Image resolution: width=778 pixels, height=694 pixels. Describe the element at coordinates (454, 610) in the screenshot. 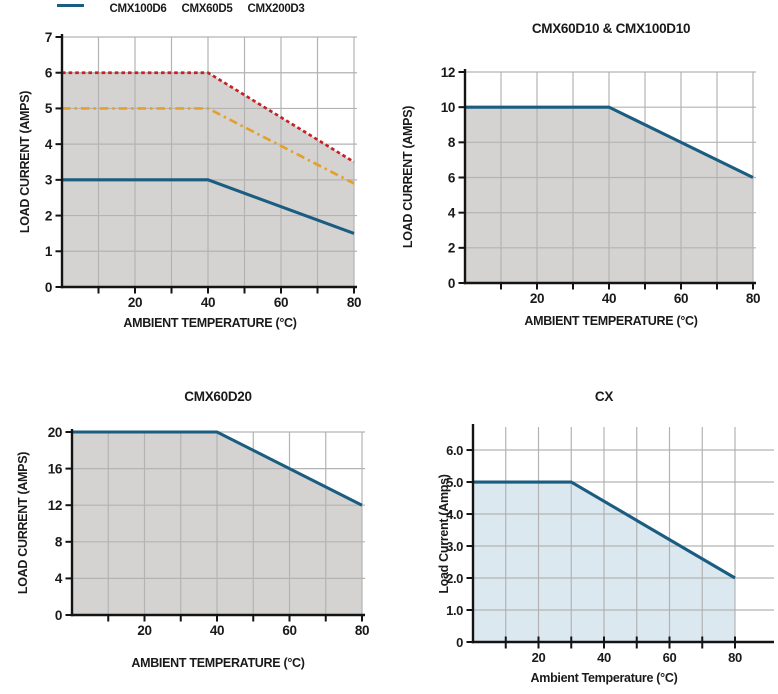

I see `y-tick-label: 1.0` at that location.